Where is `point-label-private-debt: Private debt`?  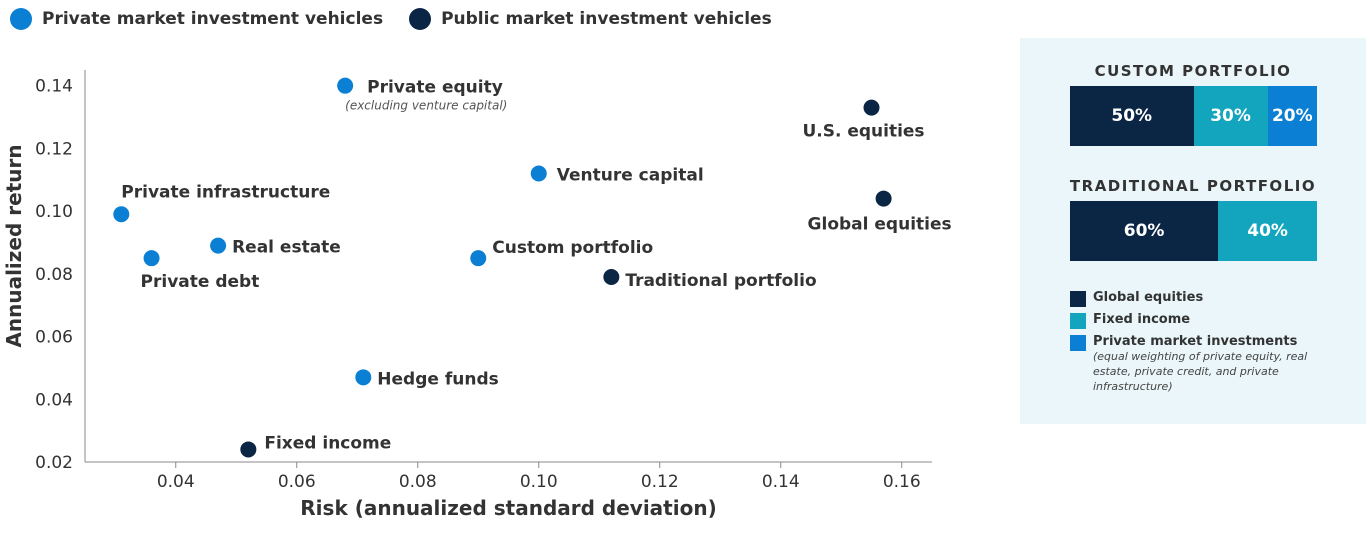 point-label-private-debt: Private debt is located at coordinates (200, 282).